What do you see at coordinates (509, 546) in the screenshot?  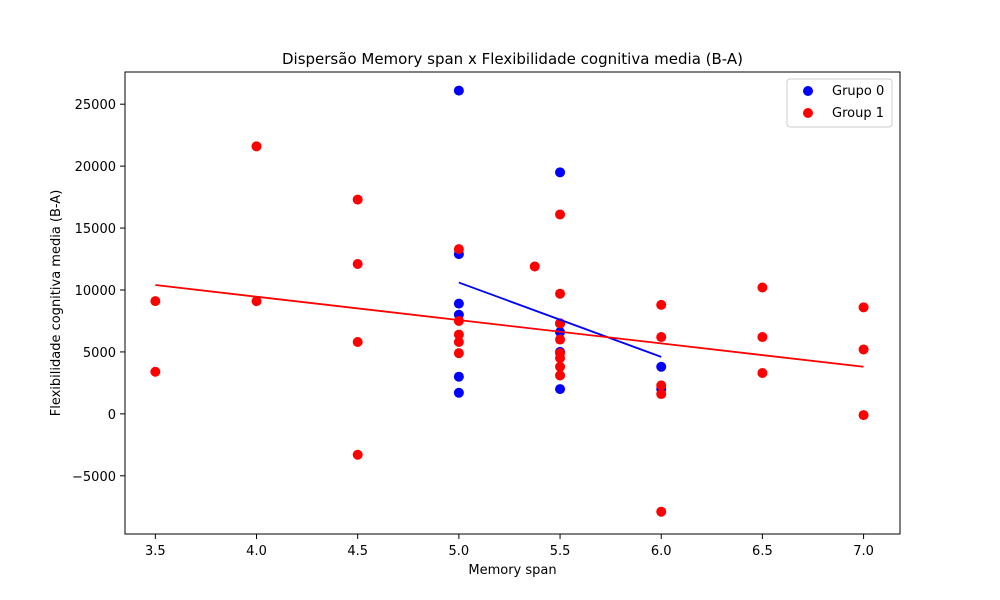 I see `x-axis: 3.5 4.0 4.5 5.0 5.5 6.0 6.5 7.0` at bounding box center [509, 546].